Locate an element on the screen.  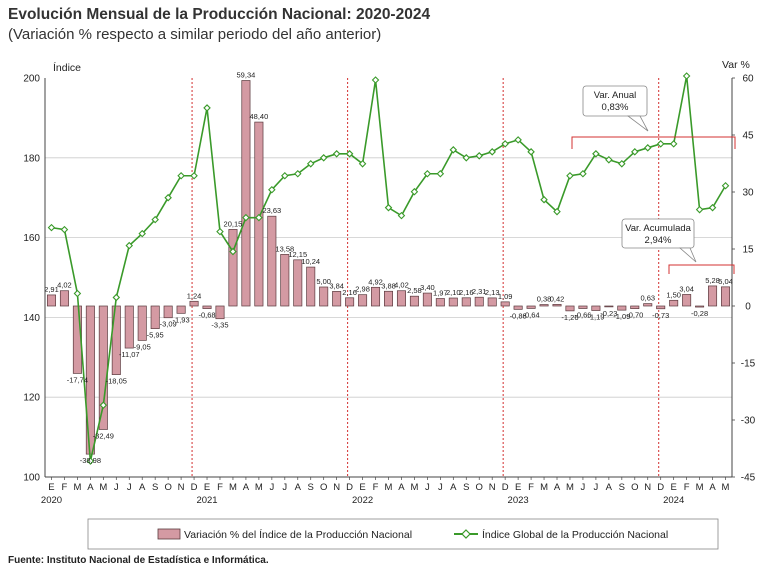
annual-callout-box is located at coordinates (615, 101).